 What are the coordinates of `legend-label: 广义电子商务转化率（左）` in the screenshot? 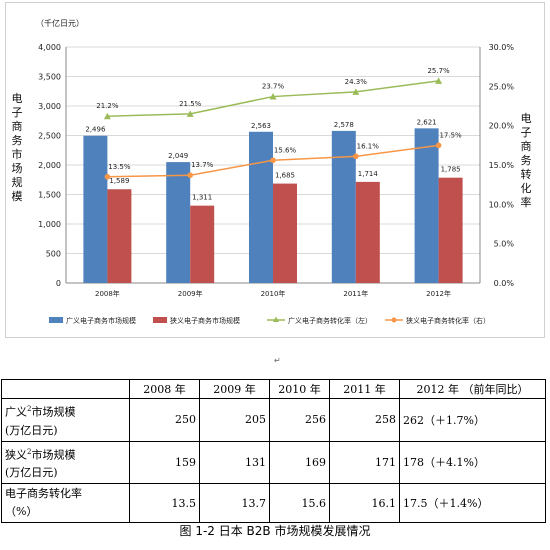 It's located at (330, 320).